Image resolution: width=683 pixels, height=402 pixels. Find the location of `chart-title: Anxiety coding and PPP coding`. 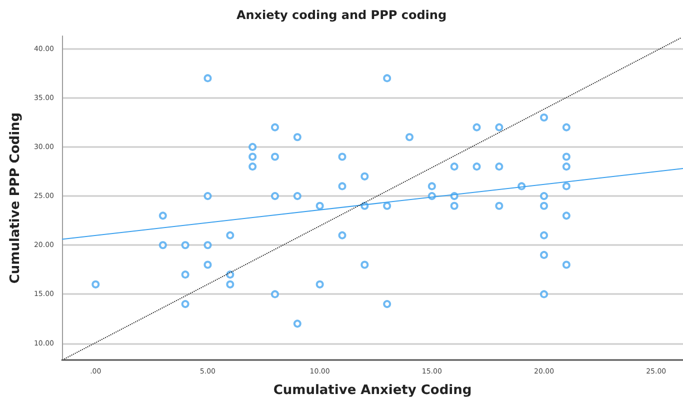

chart-title: Anxiety coding and PPP coding is located at coordinates (341, 15).